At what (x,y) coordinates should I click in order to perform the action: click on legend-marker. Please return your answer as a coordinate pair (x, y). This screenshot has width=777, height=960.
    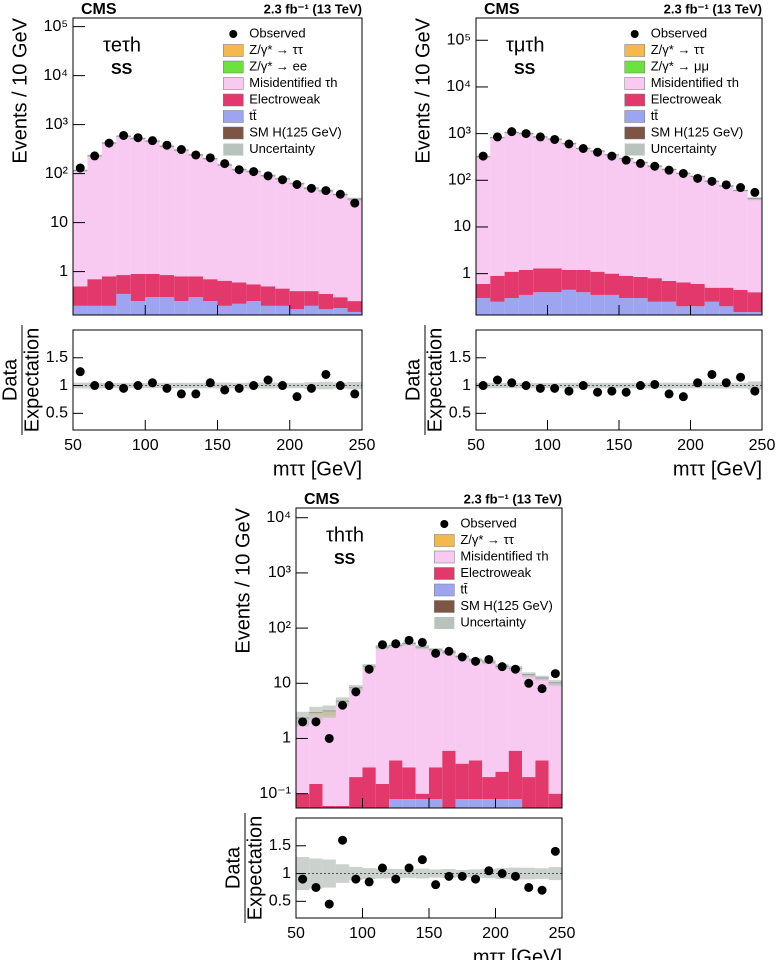
    Looking at the image, I should click on (444, 524).